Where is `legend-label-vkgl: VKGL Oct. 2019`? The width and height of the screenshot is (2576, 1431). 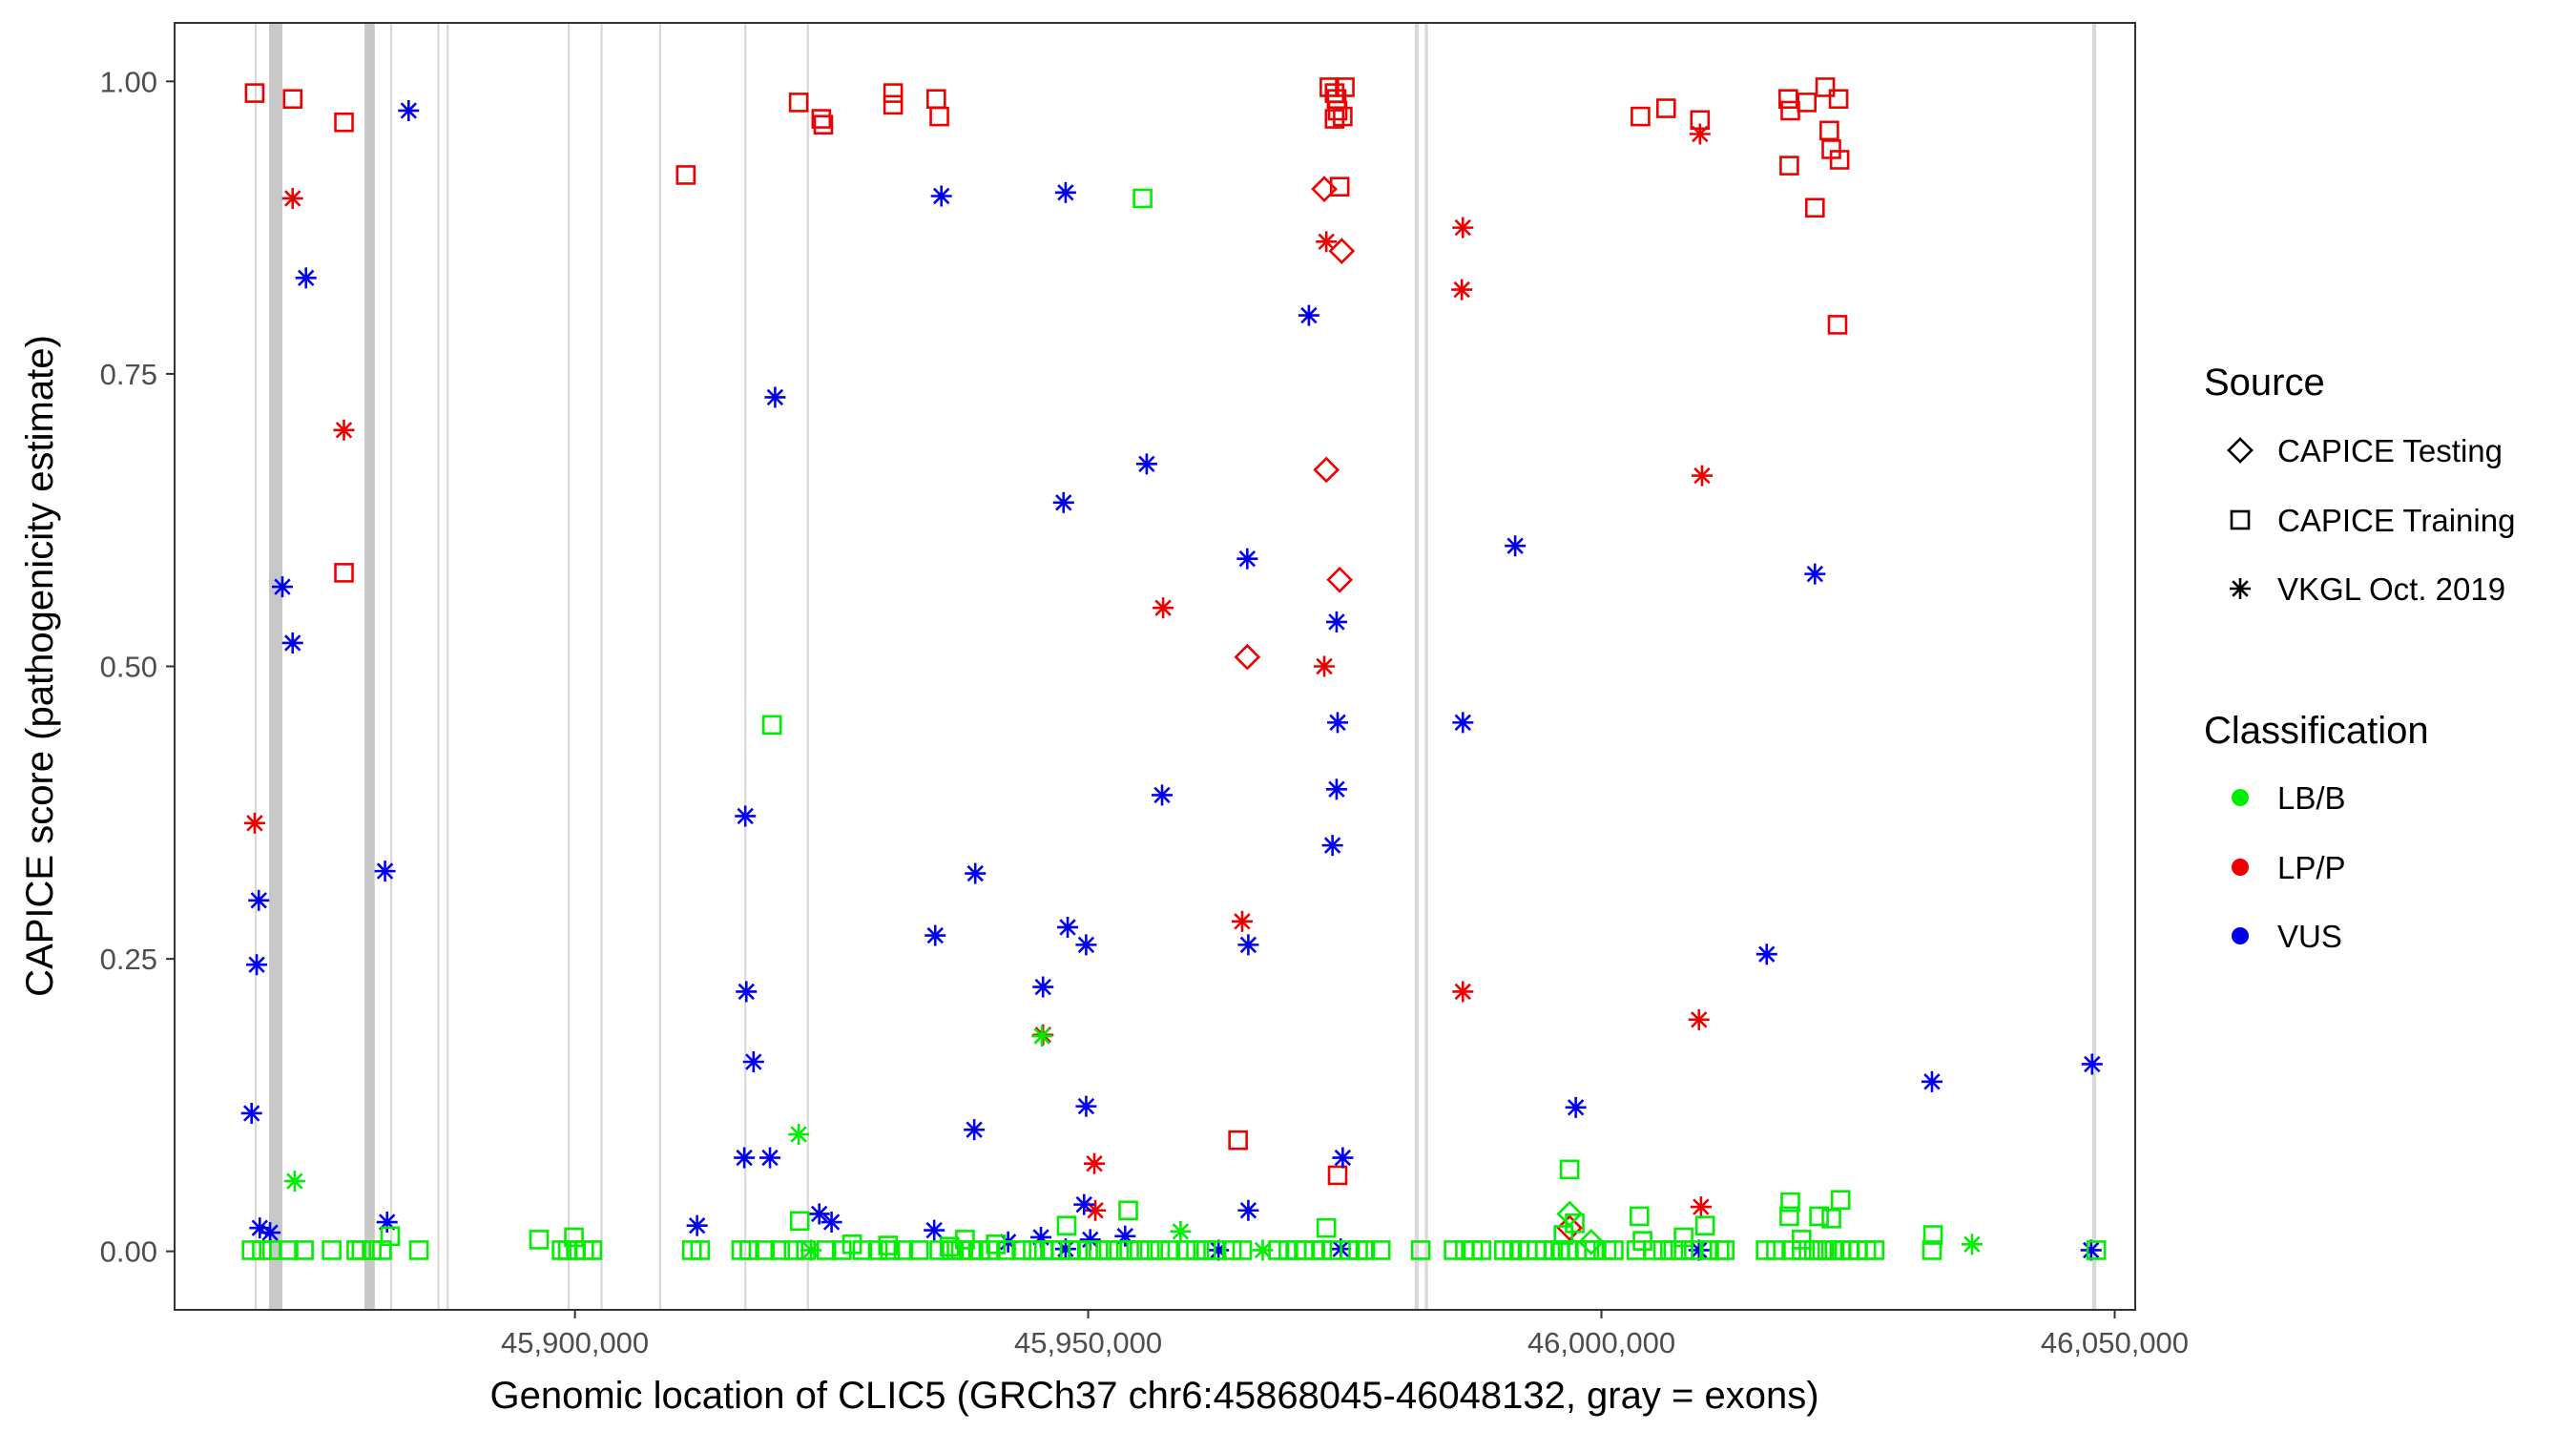
legend-label-vkgl: VKGL Oct. 2019 is located at coordinates (2391, 589).